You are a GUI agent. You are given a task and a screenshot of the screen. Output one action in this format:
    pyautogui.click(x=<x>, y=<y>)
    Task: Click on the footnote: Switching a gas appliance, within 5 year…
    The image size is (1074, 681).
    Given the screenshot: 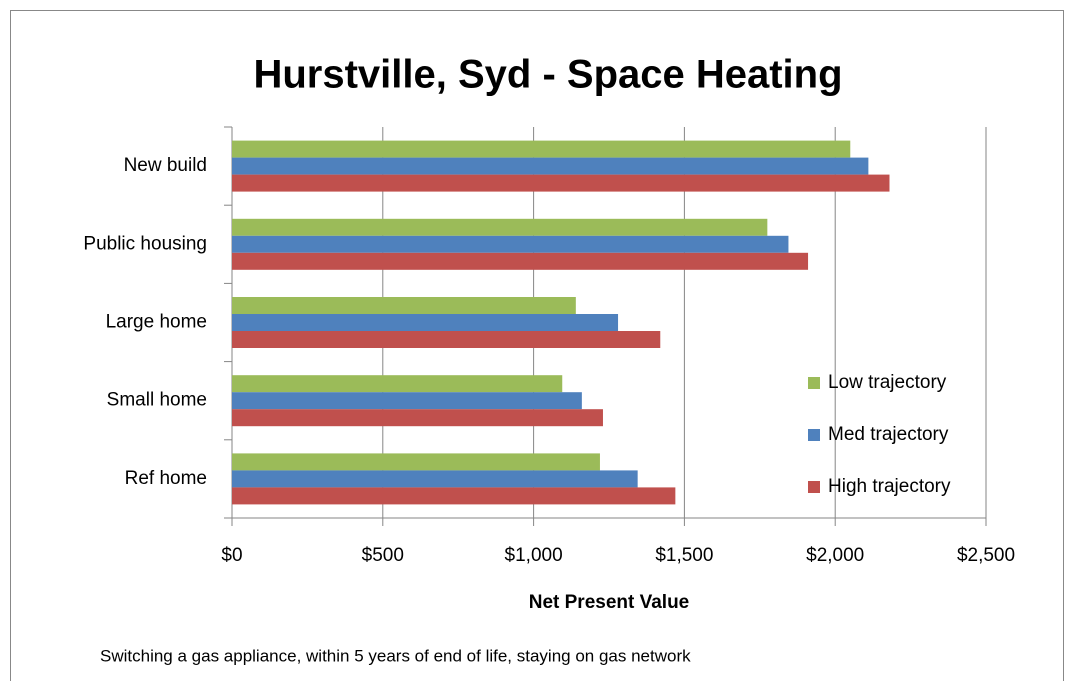 What is the action you would take?
    pyautogui.click(x=395, y=655)
    